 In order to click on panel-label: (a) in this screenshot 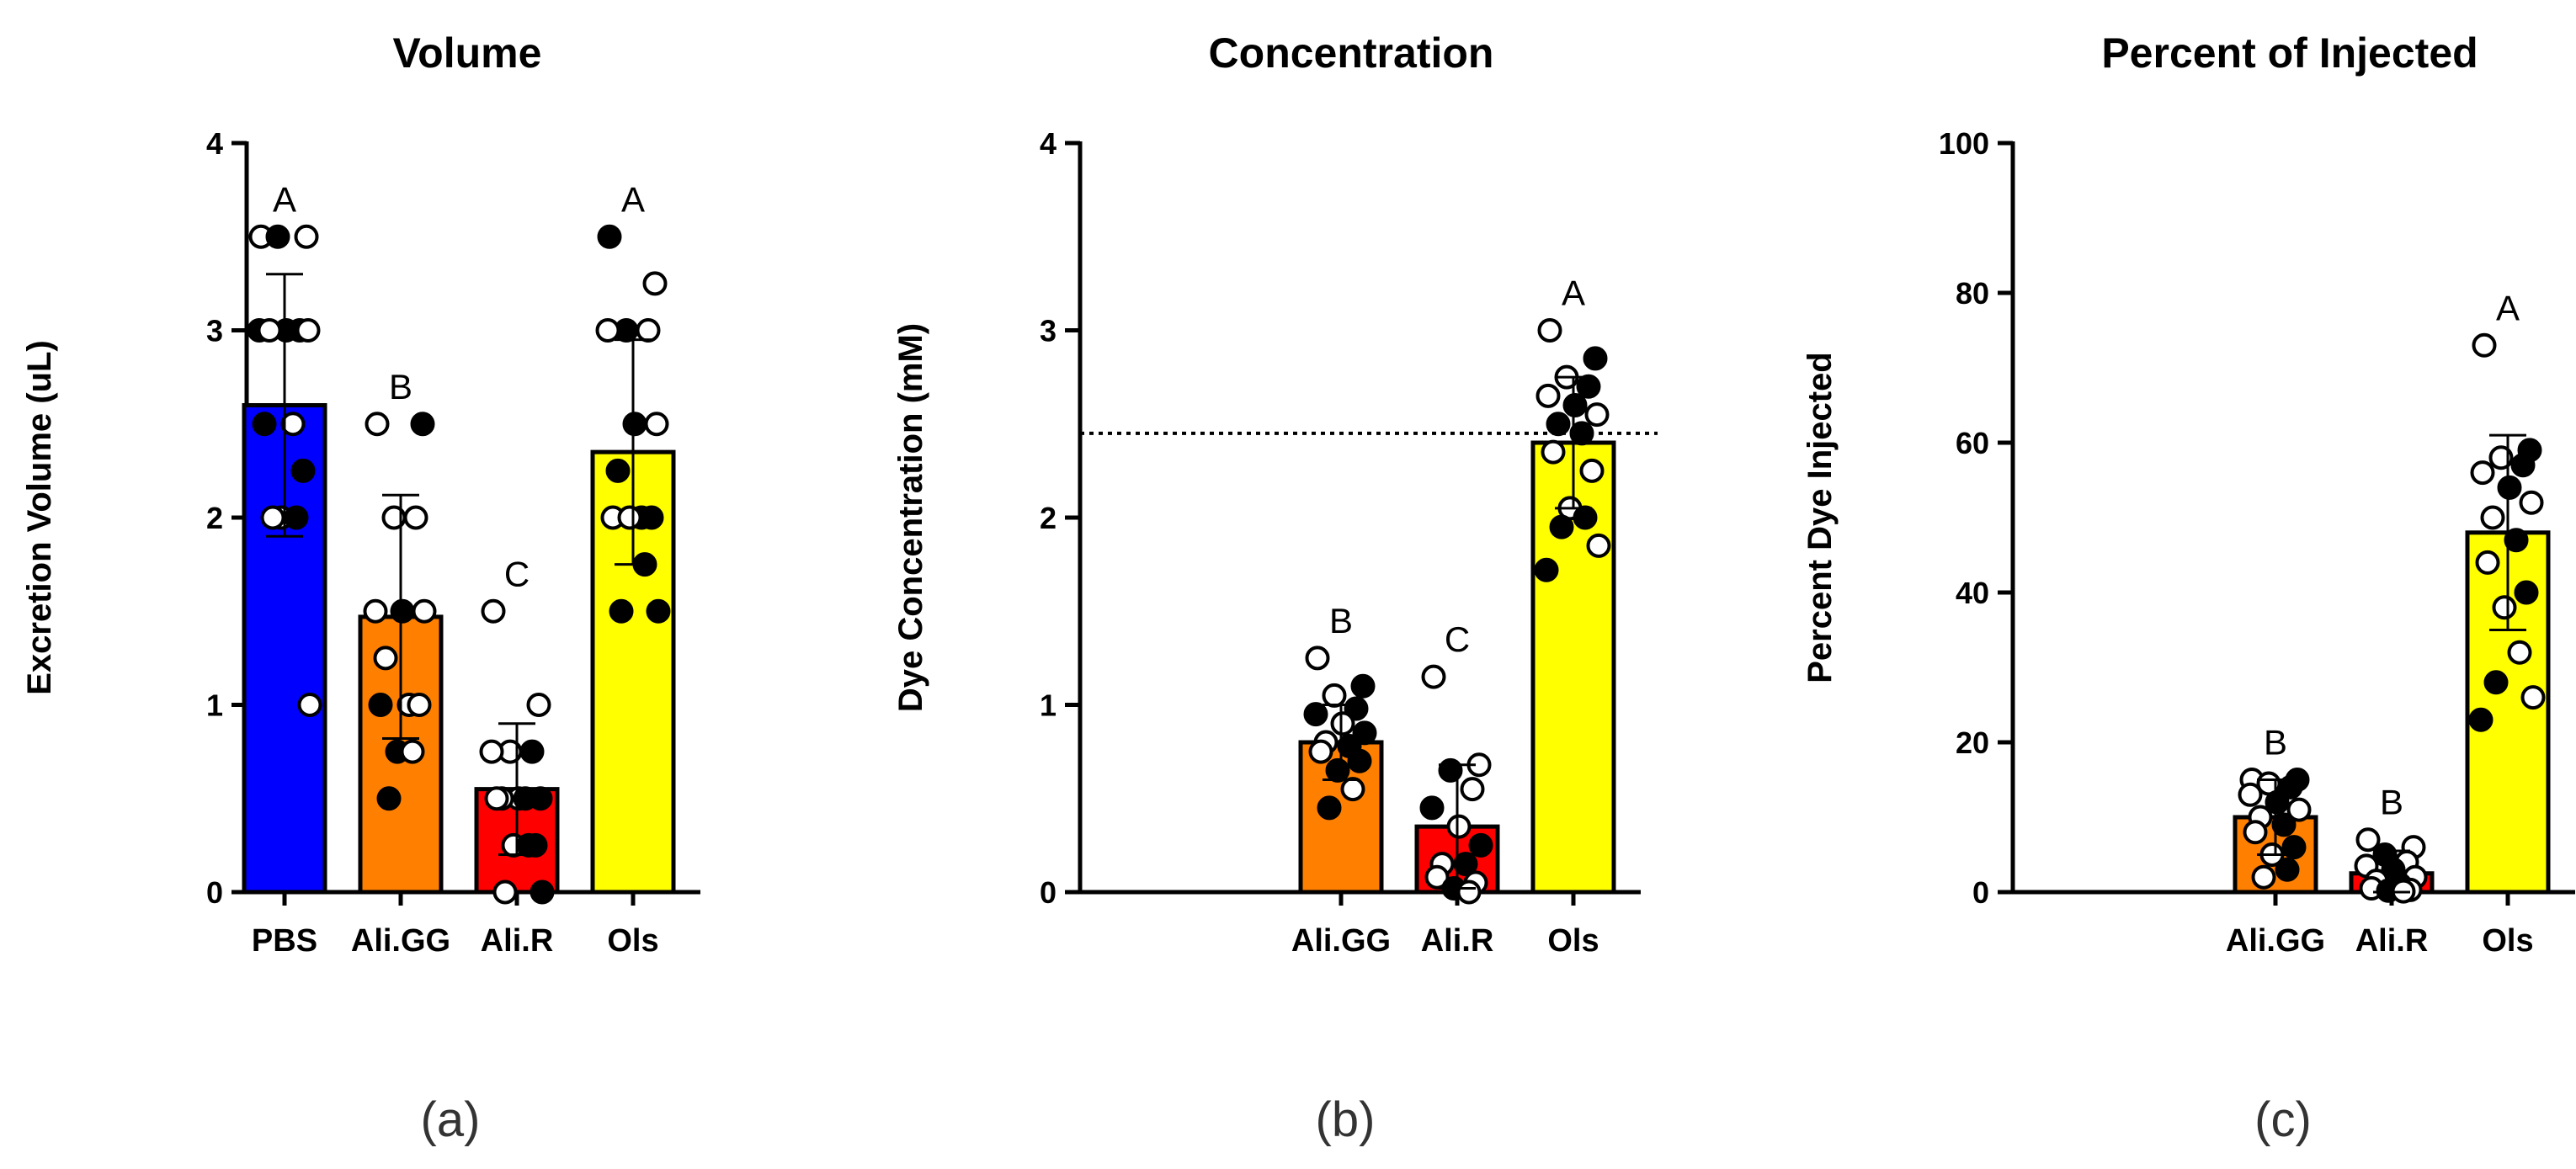, I will do `click(451, 1119)`.